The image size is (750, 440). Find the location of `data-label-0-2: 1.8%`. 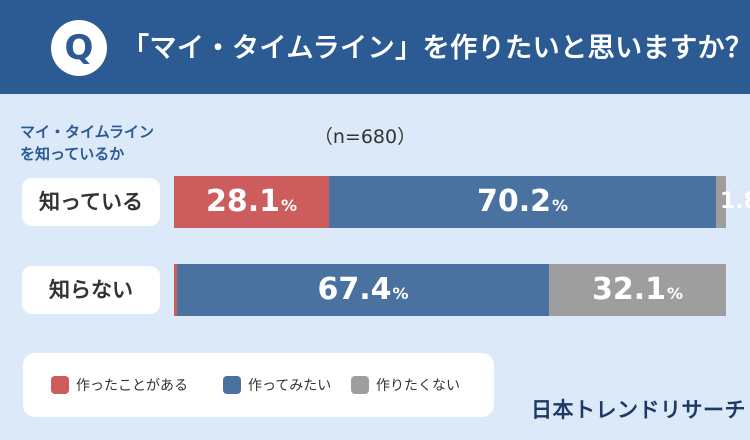

data-label-0-2: 1.8% is located at coordinates (735, 201).